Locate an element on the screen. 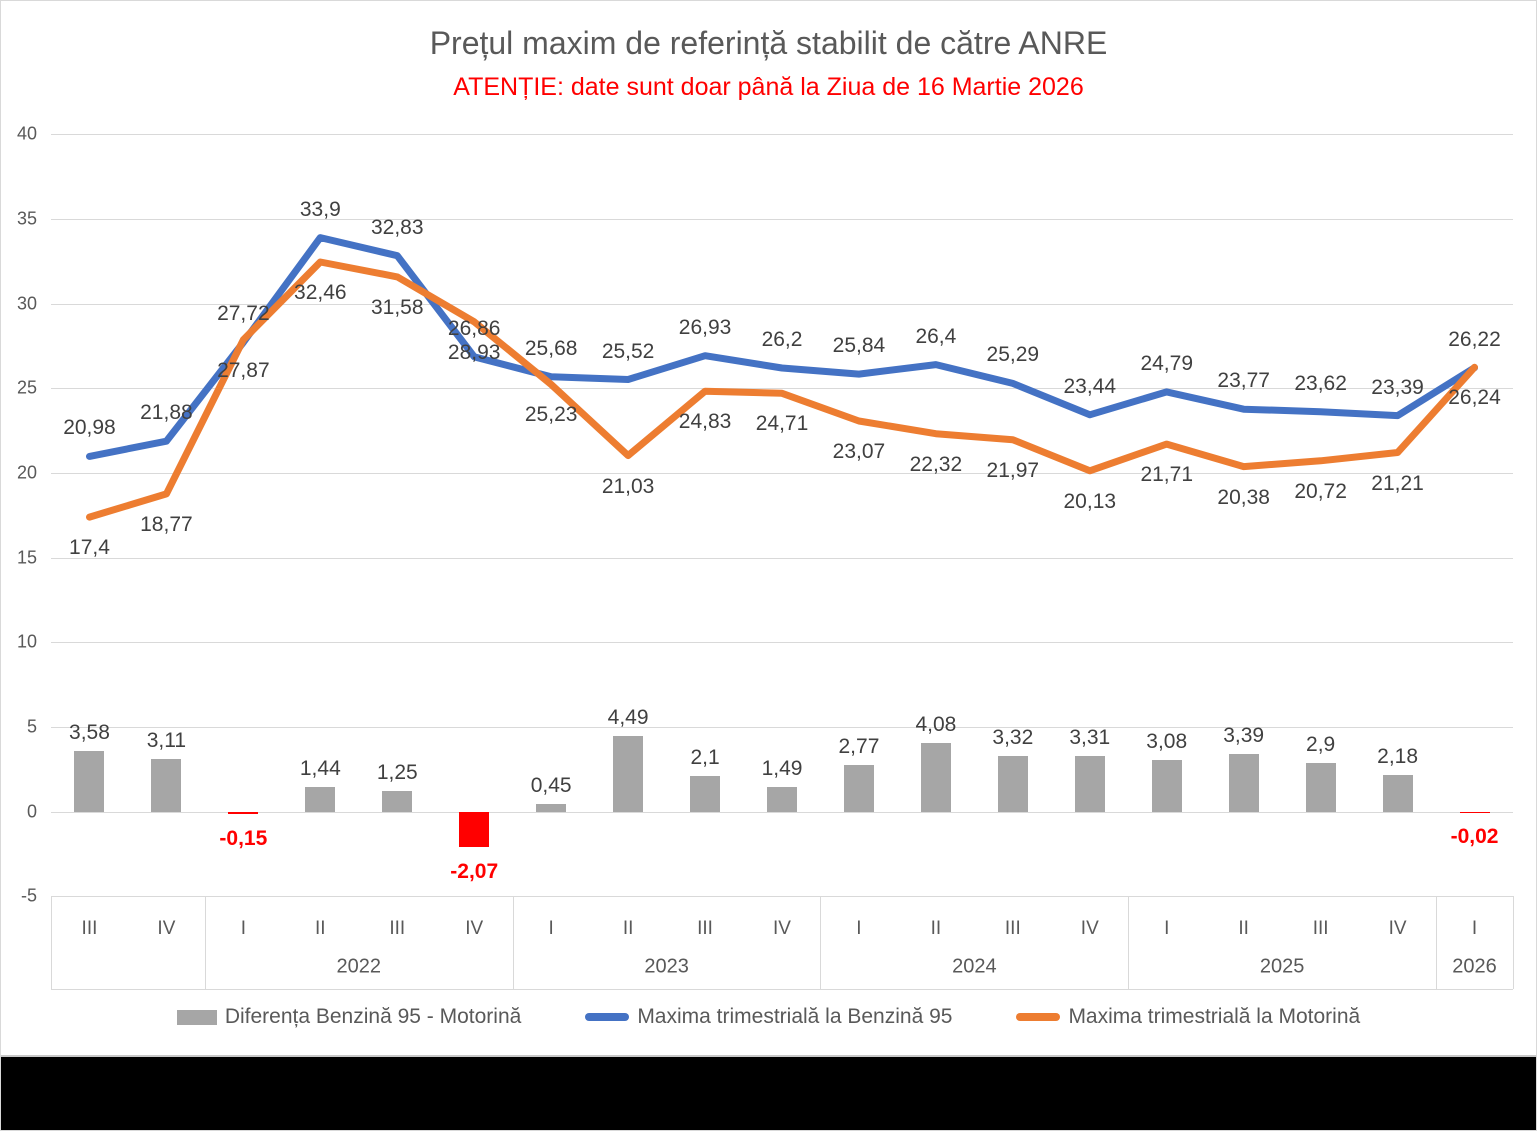 The image size is (1537, 1131). y-axis-tick-label: 10 is located at coordinates (26, 641).